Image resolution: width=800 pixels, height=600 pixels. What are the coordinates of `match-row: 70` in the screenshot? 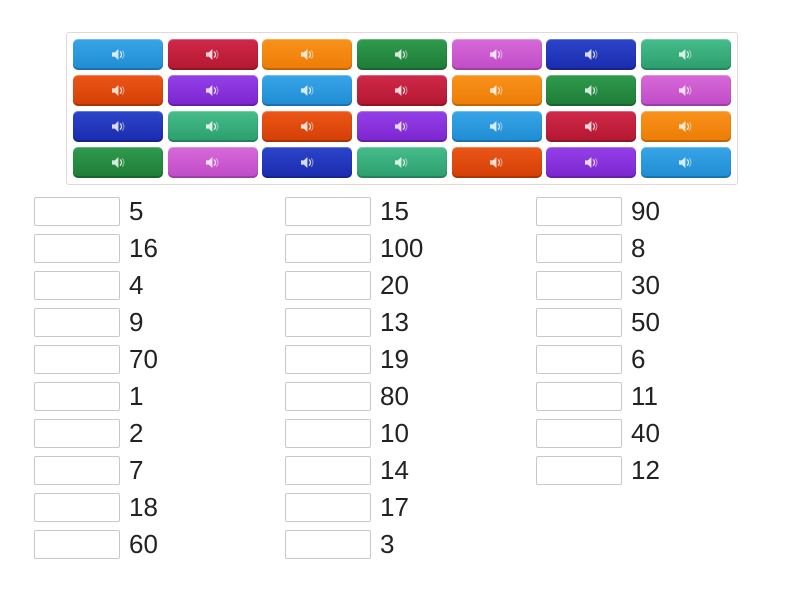 It's located at (96, 359).